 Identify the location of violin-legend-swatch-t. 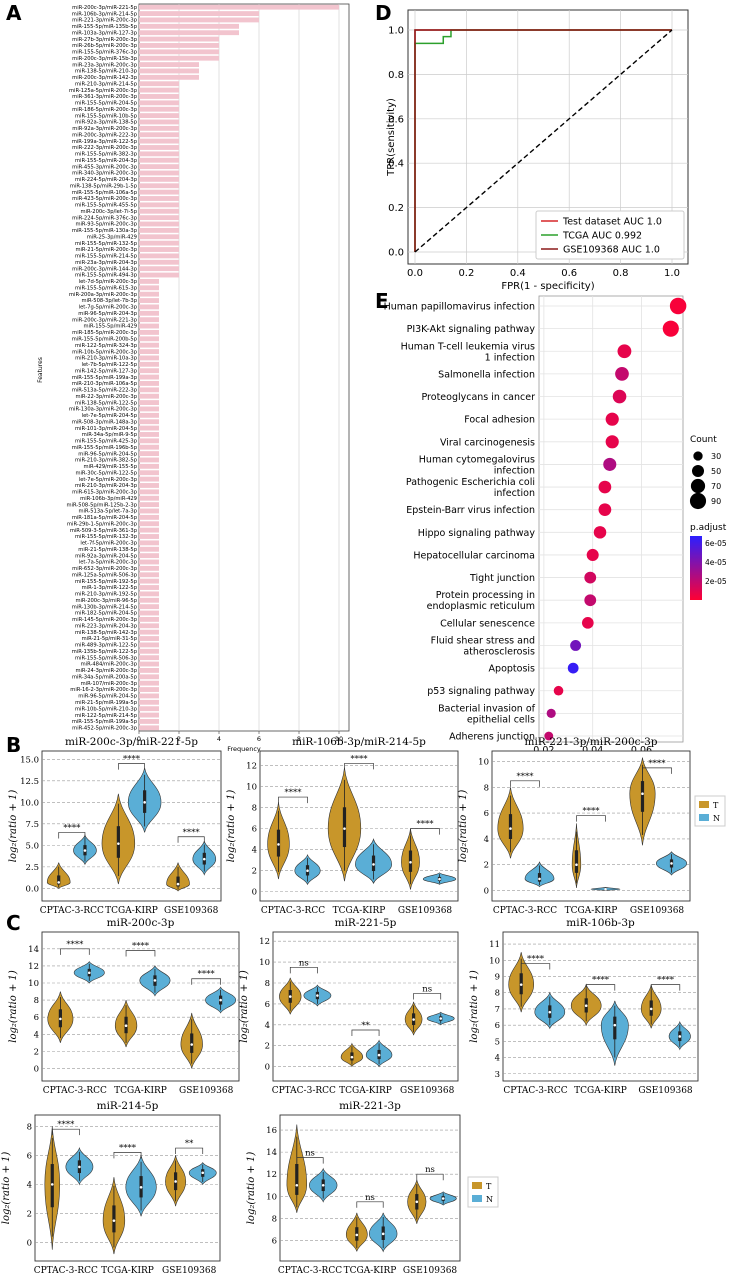
(477, 1185).